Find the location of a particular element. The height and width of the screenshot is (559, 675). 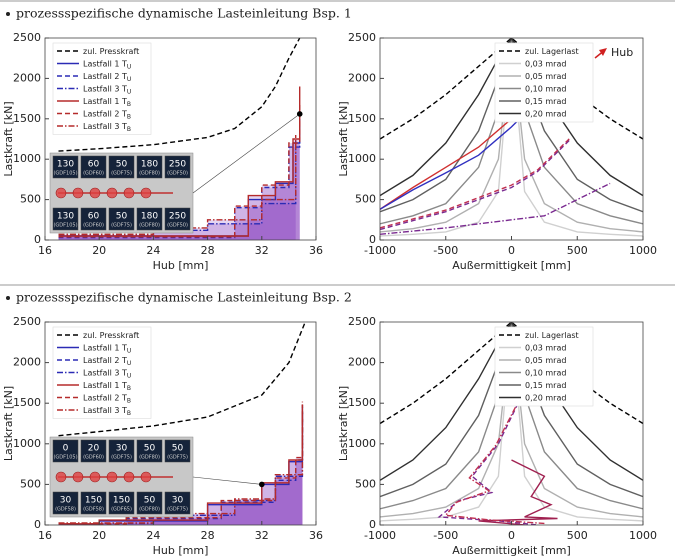

legend-name: 0,20 mrad is located at coordinates (545, 397).